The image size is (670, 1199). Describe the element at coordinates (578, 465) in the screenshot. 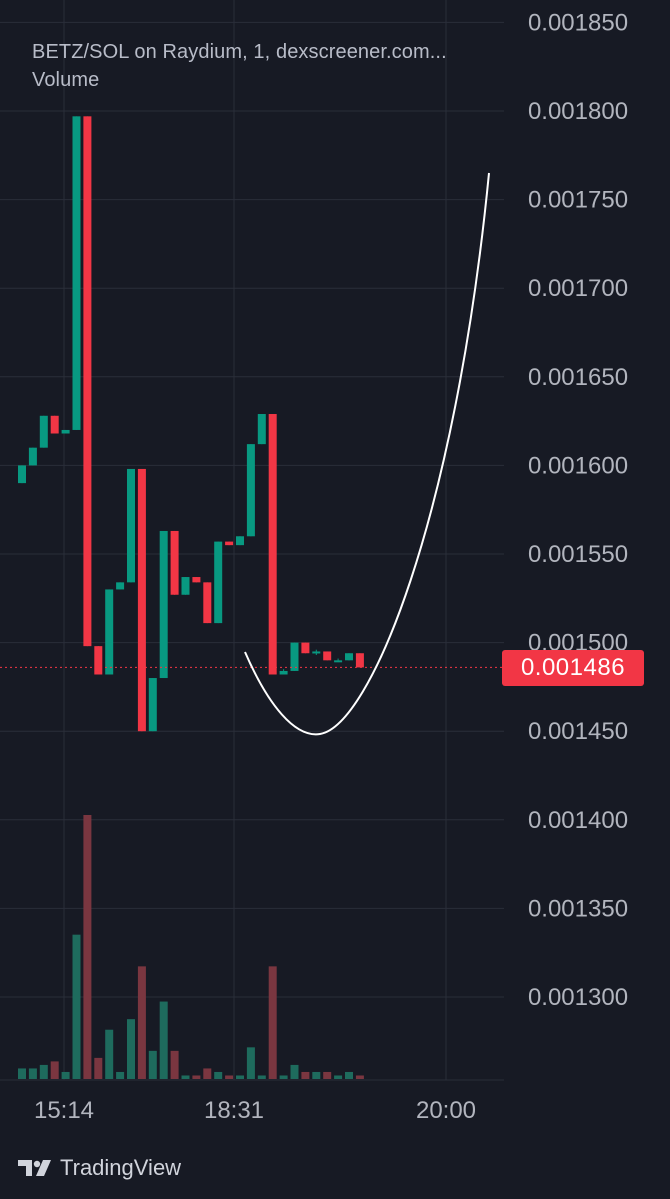

I see `price-tick-label: 0.001600` at that location.